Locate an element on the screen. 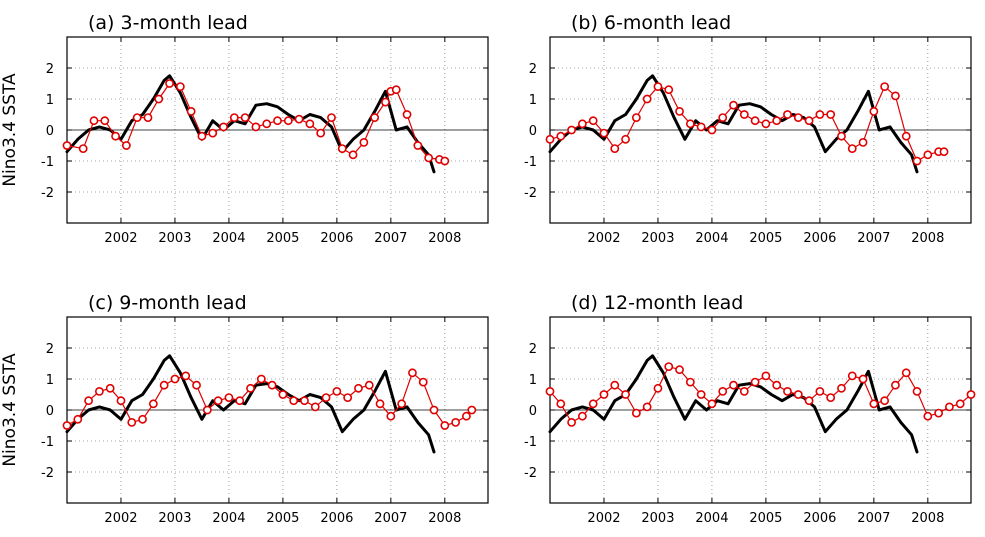  x-tick-label: 2008 is located at coordinates (444, 518).